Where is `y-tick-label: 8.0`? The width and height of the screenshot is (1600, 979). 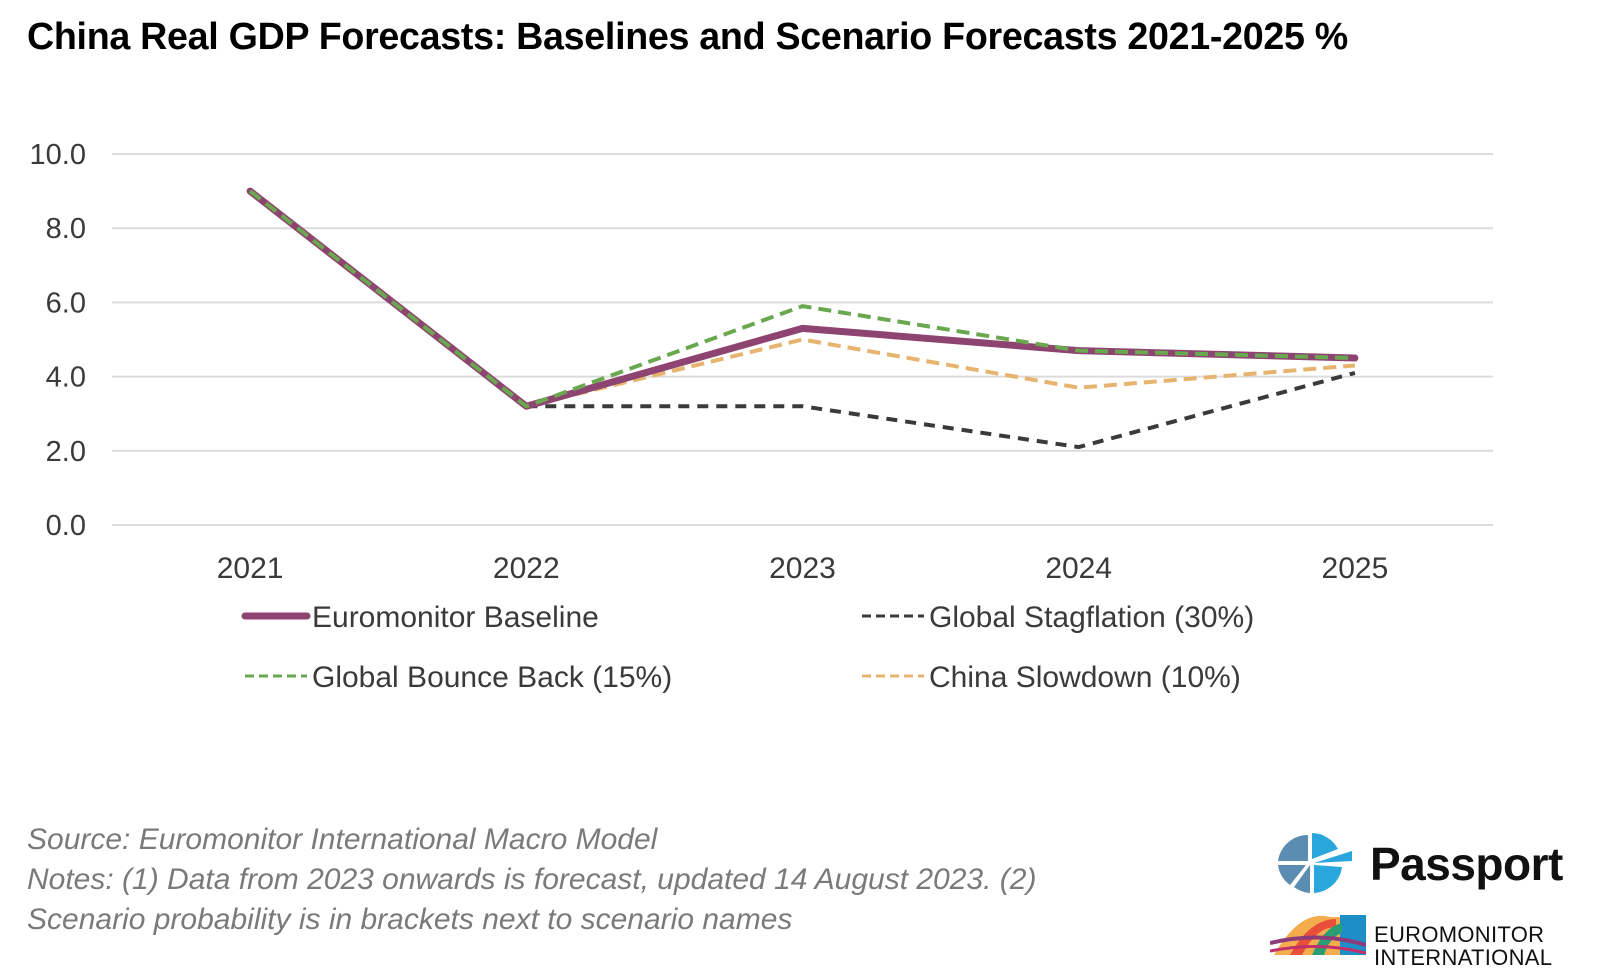
y-tick-label: 8.0 is located at coordinates (66, 229).